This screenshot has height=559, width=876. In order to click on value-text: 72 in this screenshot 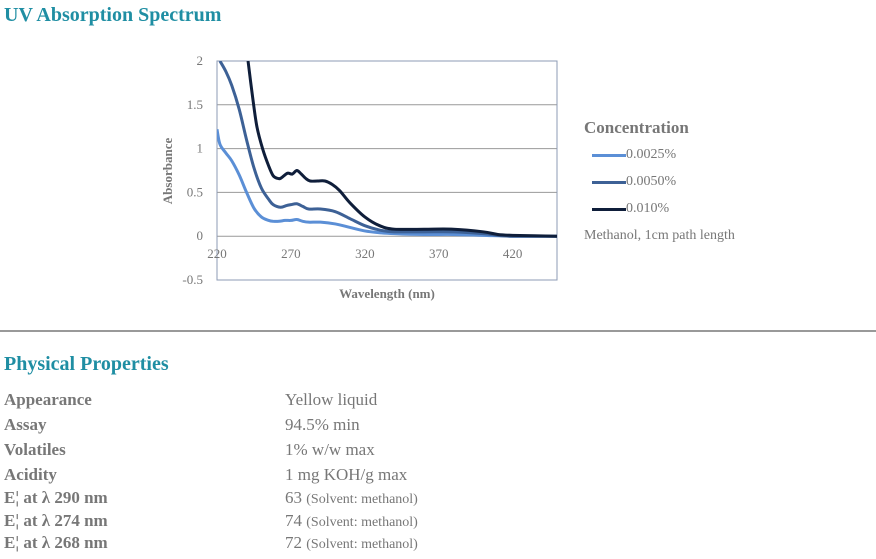, I will do `click(293, 542)`.